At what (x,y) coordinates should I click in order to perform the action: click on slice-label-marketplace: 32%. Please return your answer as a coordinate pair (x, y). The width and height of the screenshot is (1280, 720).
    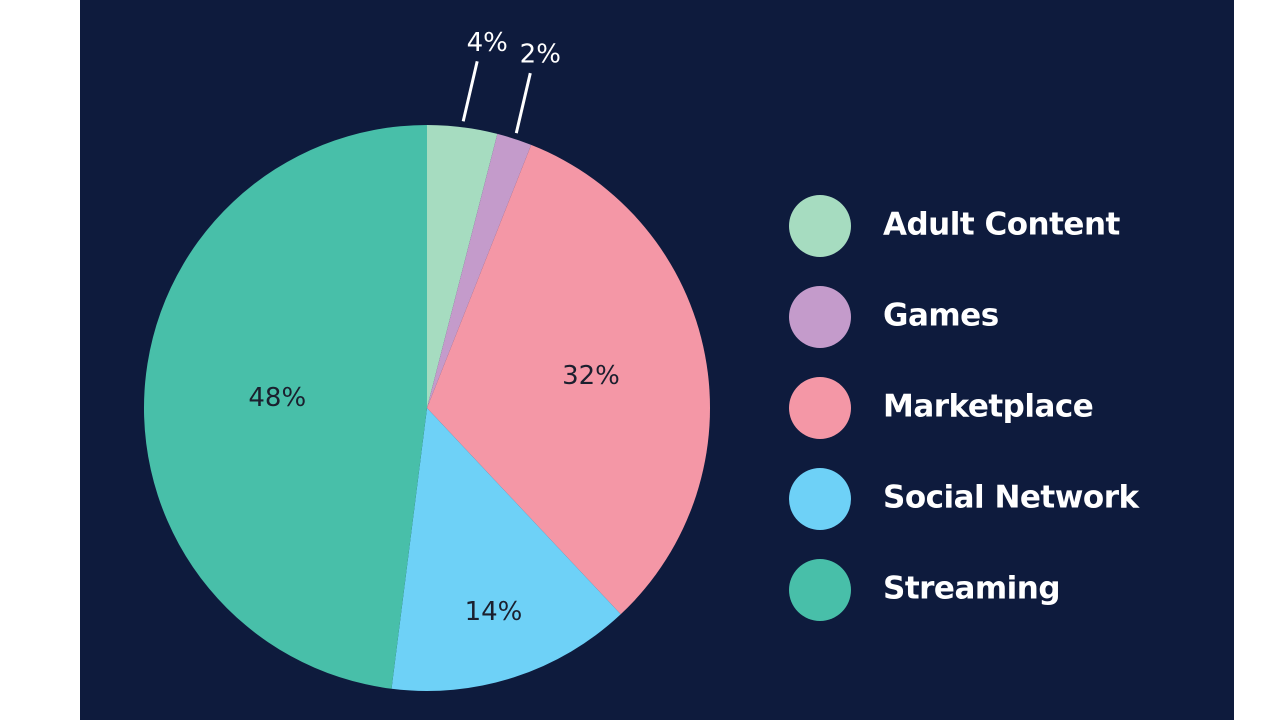
    Looking at the image, I should click on (591, 376).